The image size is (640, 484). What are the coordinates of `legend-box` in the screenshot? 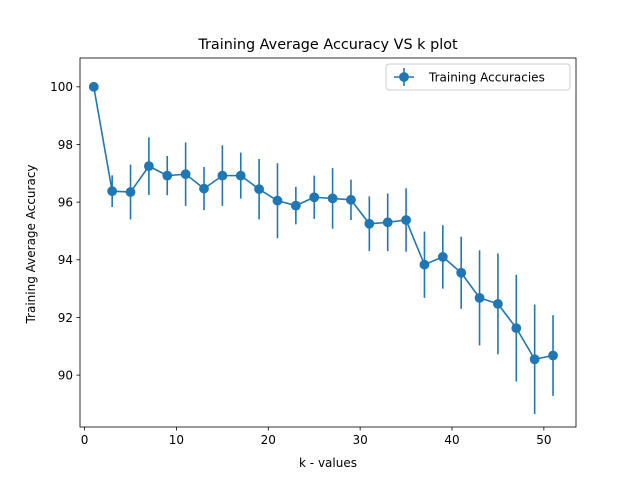 It's located at (478, 77).